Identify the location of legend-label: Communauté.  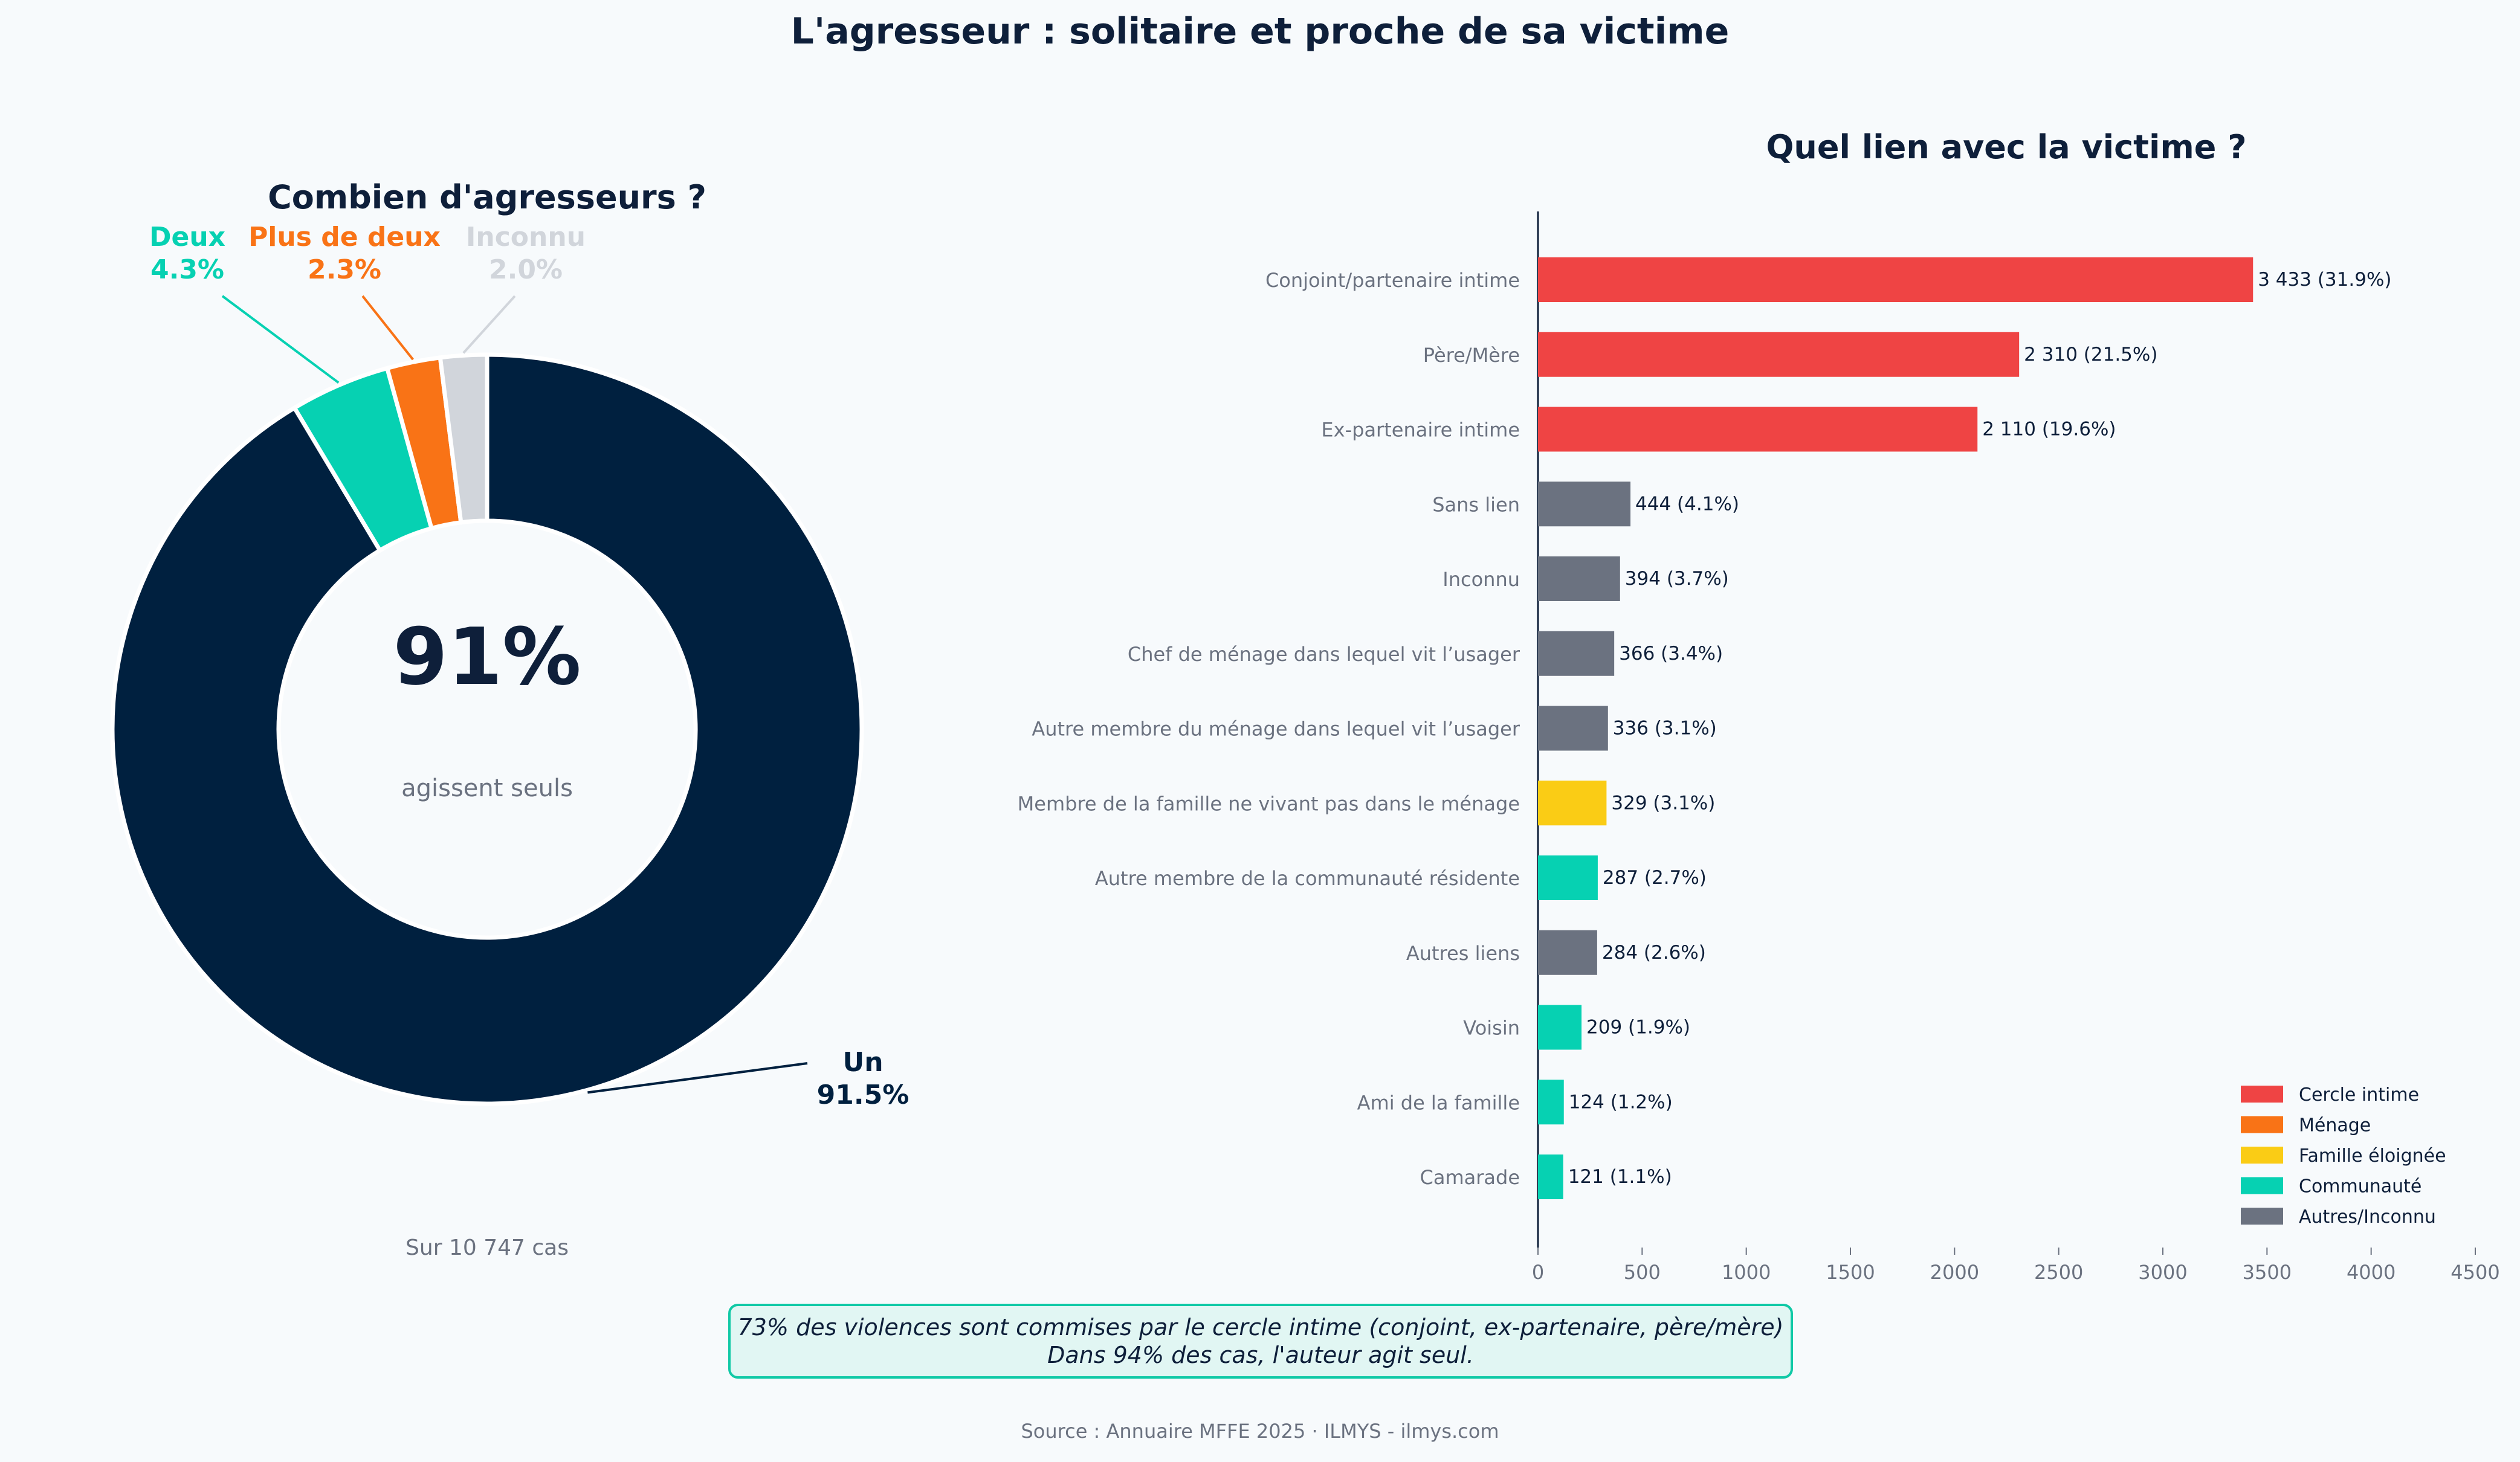
(2360, 1186).